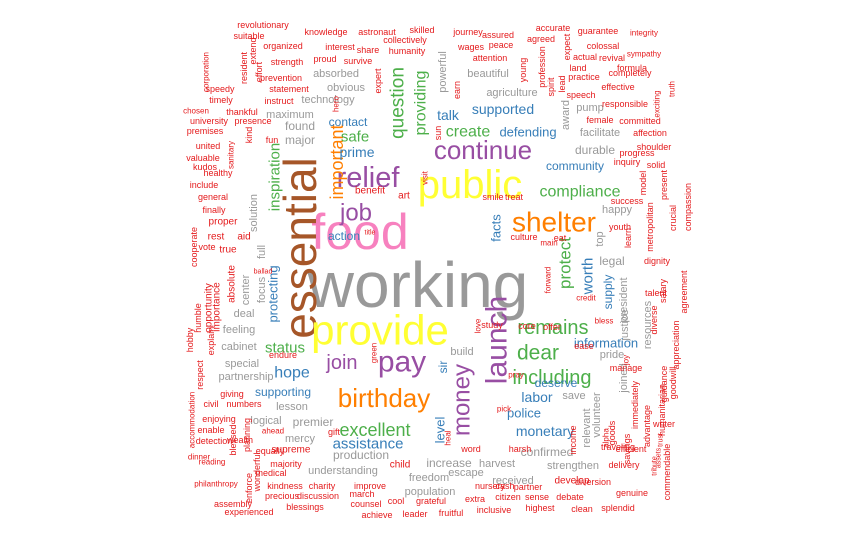  I want to click on word-accurate: accurate, so click(553, 28).